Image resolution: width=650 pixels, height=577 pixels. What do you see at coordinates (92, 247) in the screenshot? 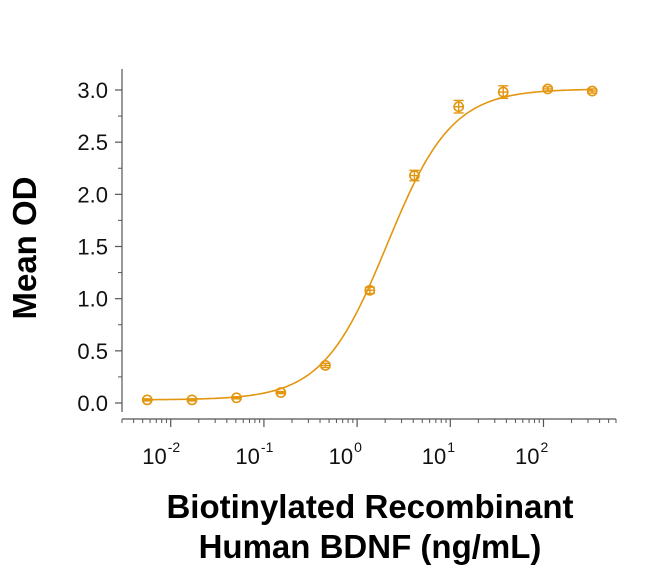
I see `y-tick-label: 1.5` at bounding box center [92, 247].